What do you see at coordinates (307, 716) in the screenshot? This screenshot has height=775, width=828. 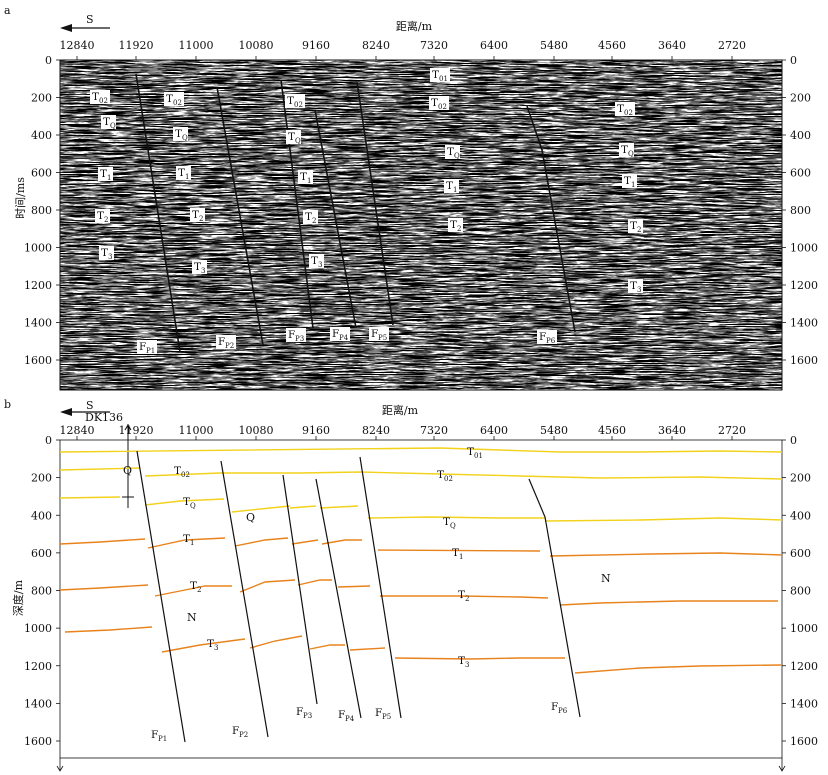 I see `label-subscript: P3` at bounding box center [307, 716].